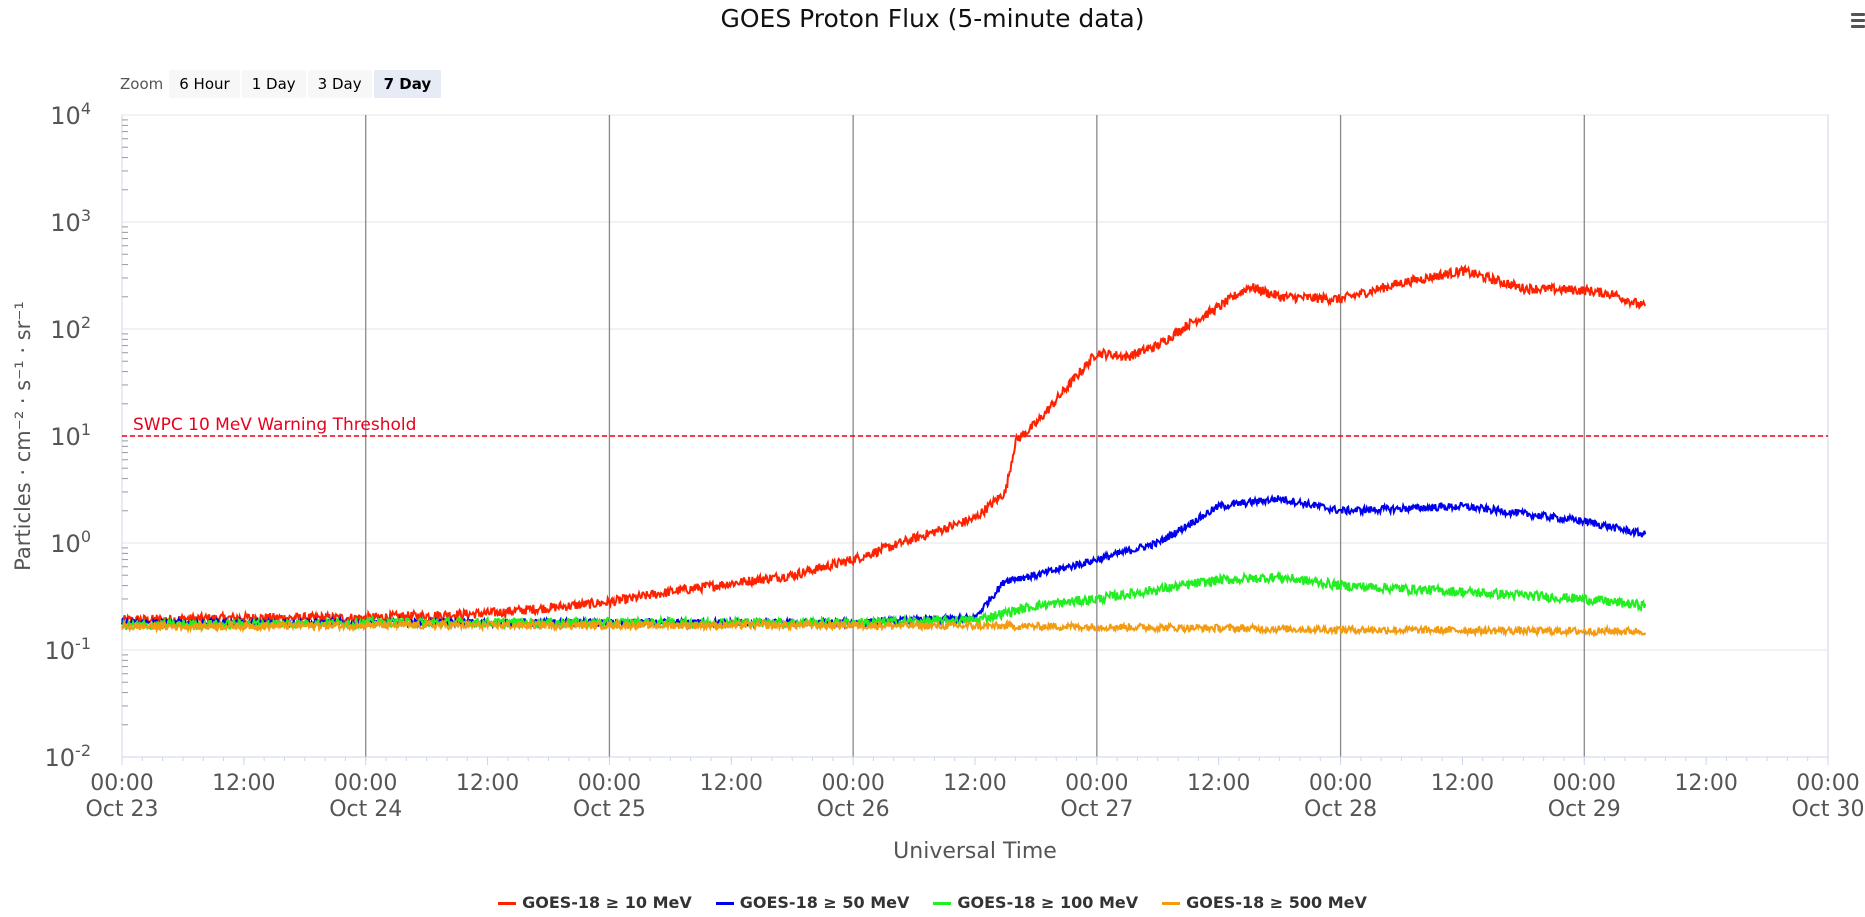 The width and height of the screenshot is (1865, 917). I want to click on legend-label: GOES-18 ≥ 100 MeV, so click(1048, 902).